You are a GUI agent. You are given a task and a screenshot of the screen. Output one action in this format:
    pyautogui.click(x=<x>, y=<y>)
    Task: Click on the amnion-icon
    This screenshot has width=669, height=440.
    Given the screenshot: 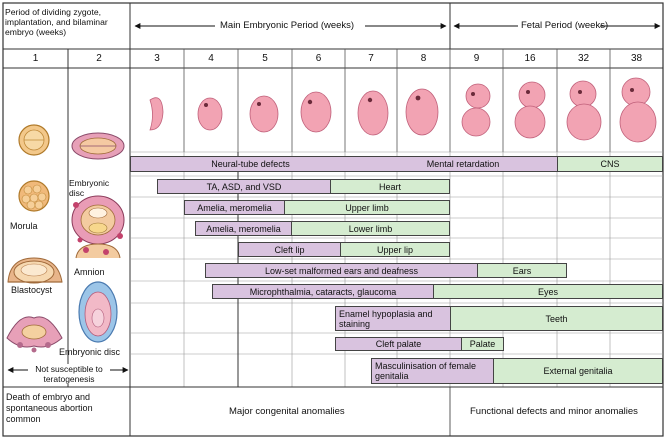 What is the action you would take?
    pyautogui.click(x=98, y=251)
    